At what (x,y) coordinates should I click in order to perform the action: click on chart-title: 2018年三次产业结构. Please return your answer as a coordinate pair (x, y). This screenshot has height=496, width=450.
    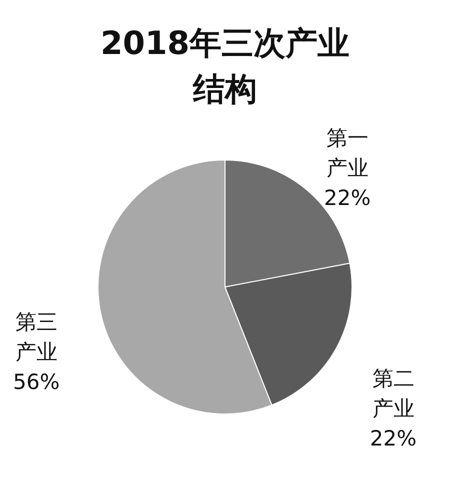
    Looking at the image, I should click on (225, 66).